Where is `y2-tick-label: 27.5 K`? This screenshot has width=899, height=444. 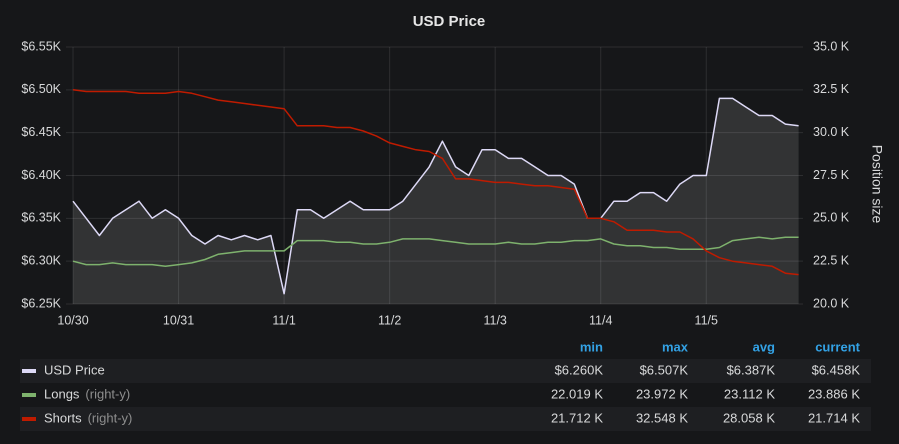
y2-tick-label: 27.5 K is located at coordinates (831, 175).